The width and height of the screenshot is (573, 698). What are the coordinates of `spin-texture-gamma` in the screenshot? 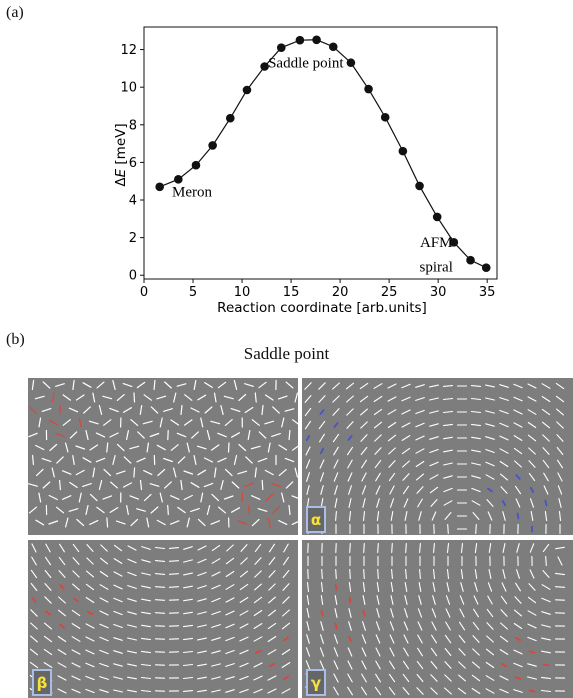 It's located at (435, 619).